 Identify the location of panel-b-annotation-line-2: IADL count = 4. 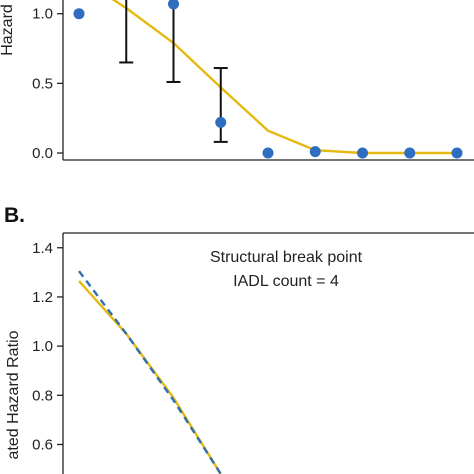
(286, 281).